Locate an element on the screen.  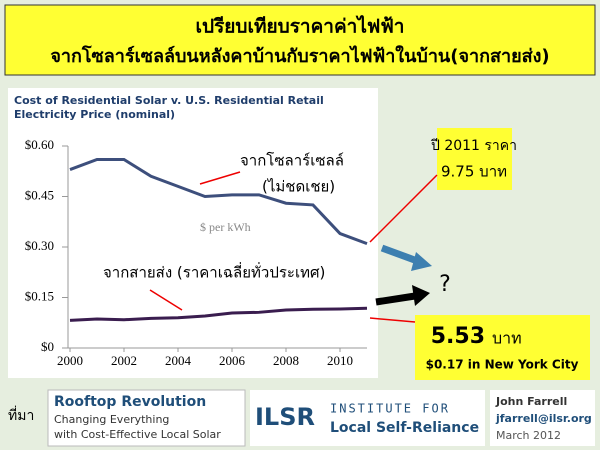
callout-text: บาท is located at coordinates (507, 338).